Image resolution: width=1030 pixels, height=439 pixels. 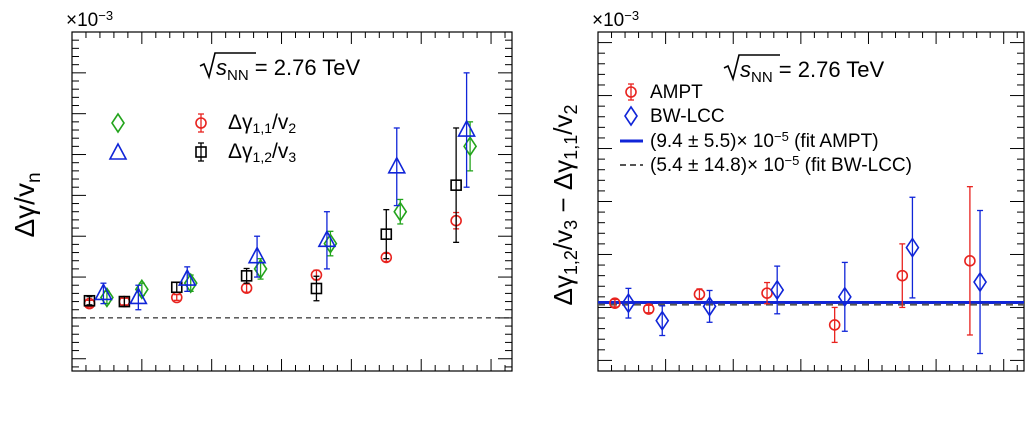 I want to click on legend-label-part: AMPT, so click(x=676, y=92).